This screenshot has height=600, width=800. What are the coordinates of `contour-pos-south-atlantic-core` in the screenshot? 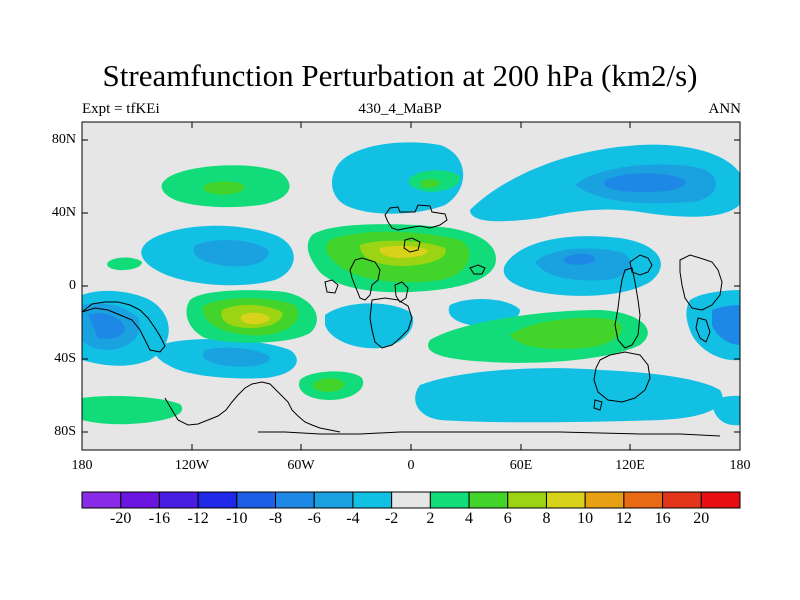 It's located at (328, 385).